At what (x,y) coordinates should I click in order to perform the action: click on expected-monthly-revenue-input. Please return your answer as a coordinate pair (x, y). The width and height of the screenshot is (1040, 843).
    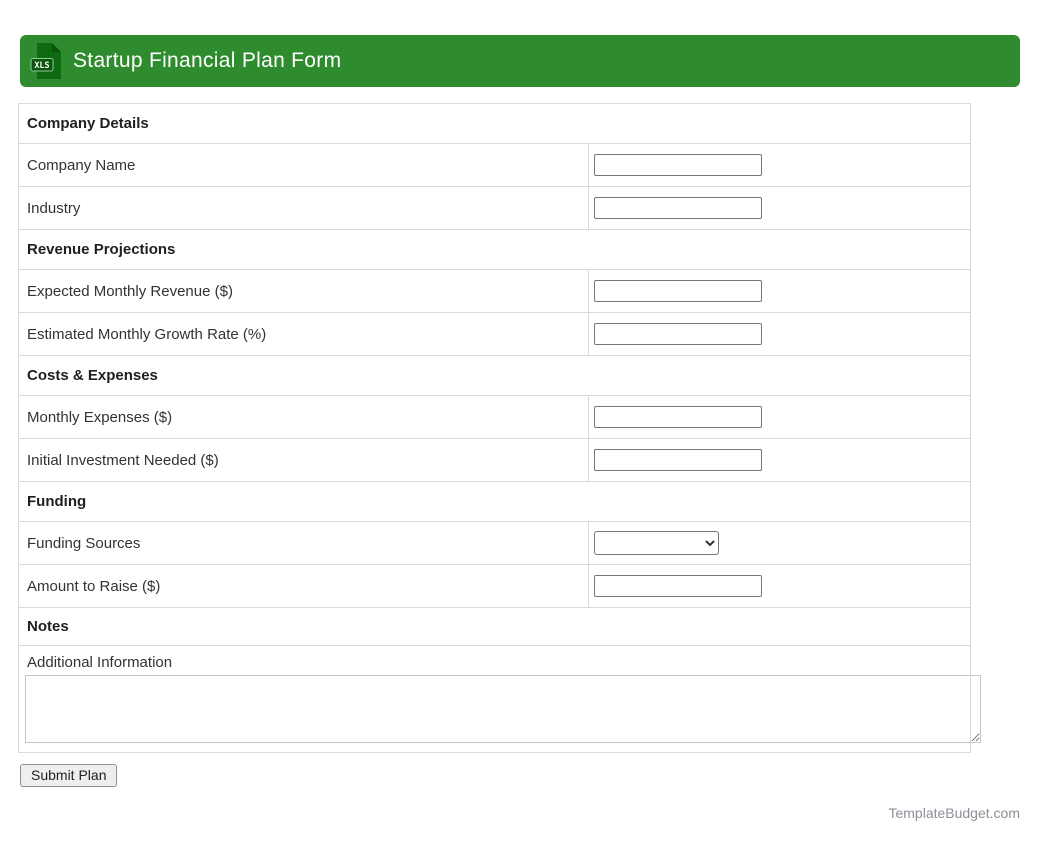
    Looking at the image, I should click on (678, 291).